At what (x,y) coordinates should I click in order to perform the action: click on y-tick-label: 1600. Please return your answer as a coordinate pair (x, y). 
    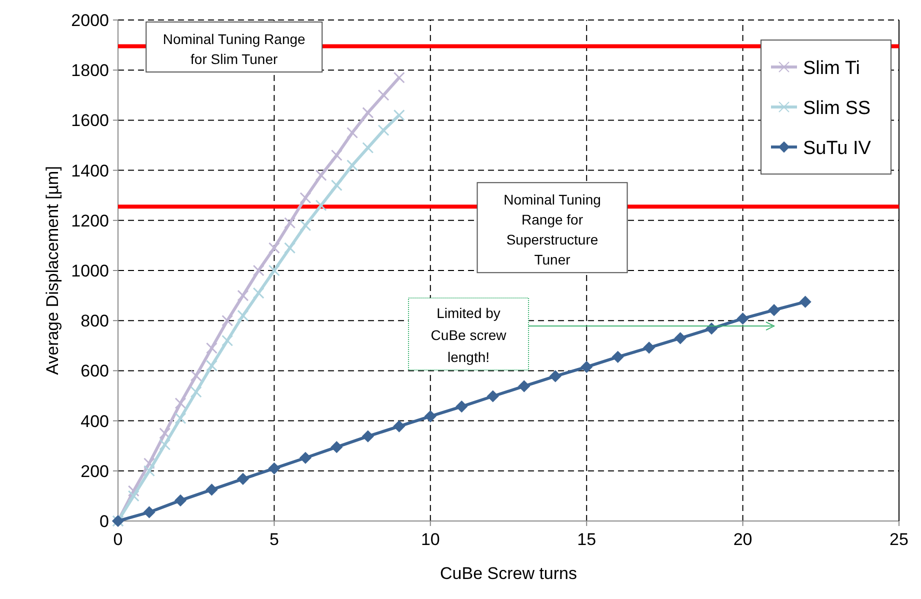
    Looking at the image, I should click on (90, 120).